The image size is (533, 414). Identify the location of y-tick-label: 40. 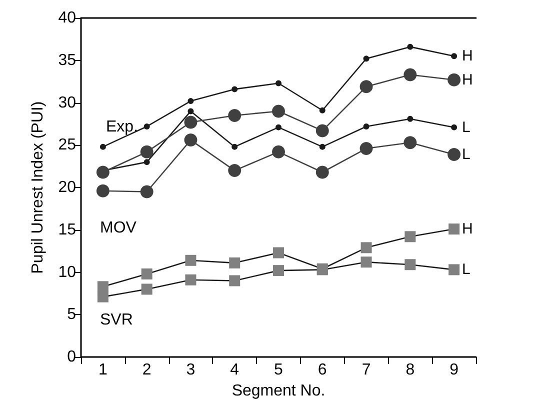
(67, 18).